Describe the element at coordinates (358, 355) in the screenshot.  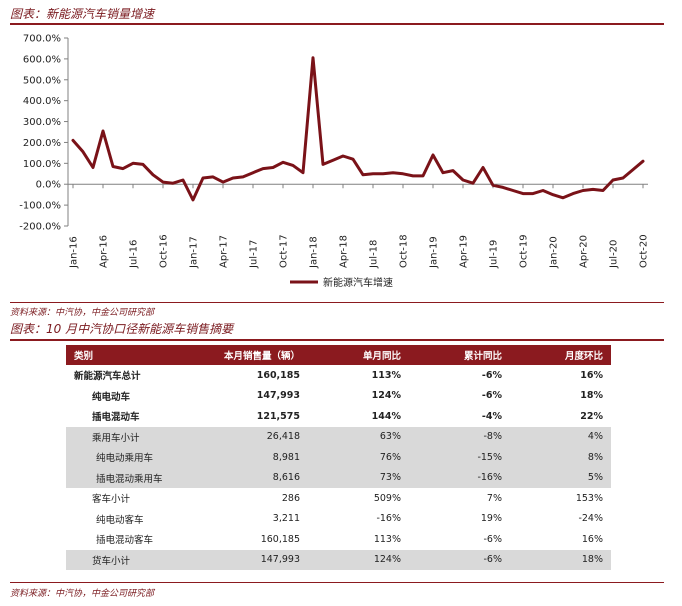
I see `header-monthly-yoy: 单月同比` at that location.